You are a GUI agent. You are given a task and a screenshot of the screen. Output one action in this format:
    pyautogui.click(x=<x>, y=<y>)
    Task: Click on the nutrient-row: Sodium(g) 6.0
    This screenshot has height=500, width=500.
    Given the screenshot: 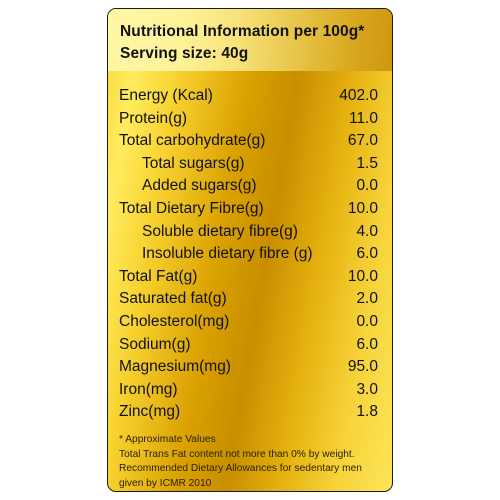 What is the action you would take?
    pyautogui.click(x=250, y=345)
    